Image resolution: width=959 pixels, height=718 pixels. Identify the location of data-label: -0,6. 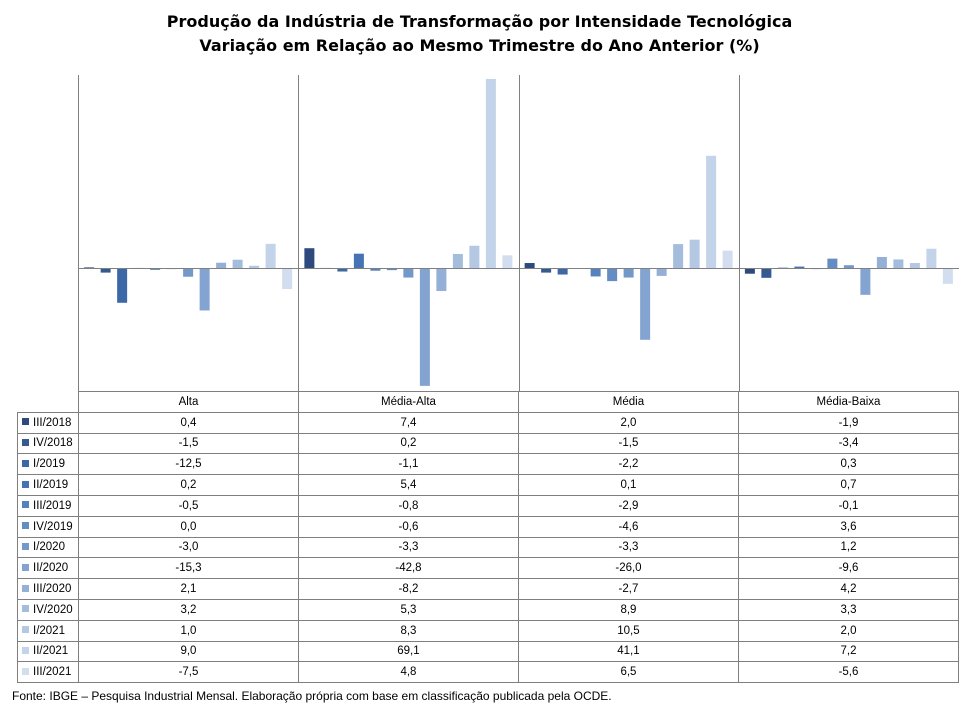
(408, 526).